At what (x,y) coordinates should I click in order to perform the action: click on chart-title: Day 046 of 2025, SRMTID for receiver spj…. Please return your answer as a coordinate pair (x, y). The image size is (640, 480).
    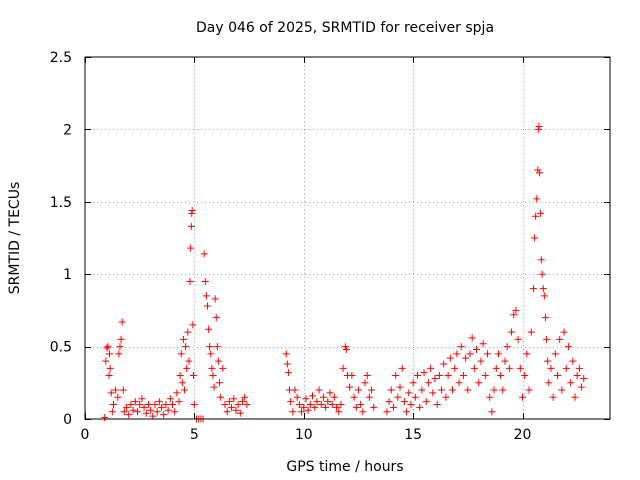
    Looking at the image, I should click on (345, 28).